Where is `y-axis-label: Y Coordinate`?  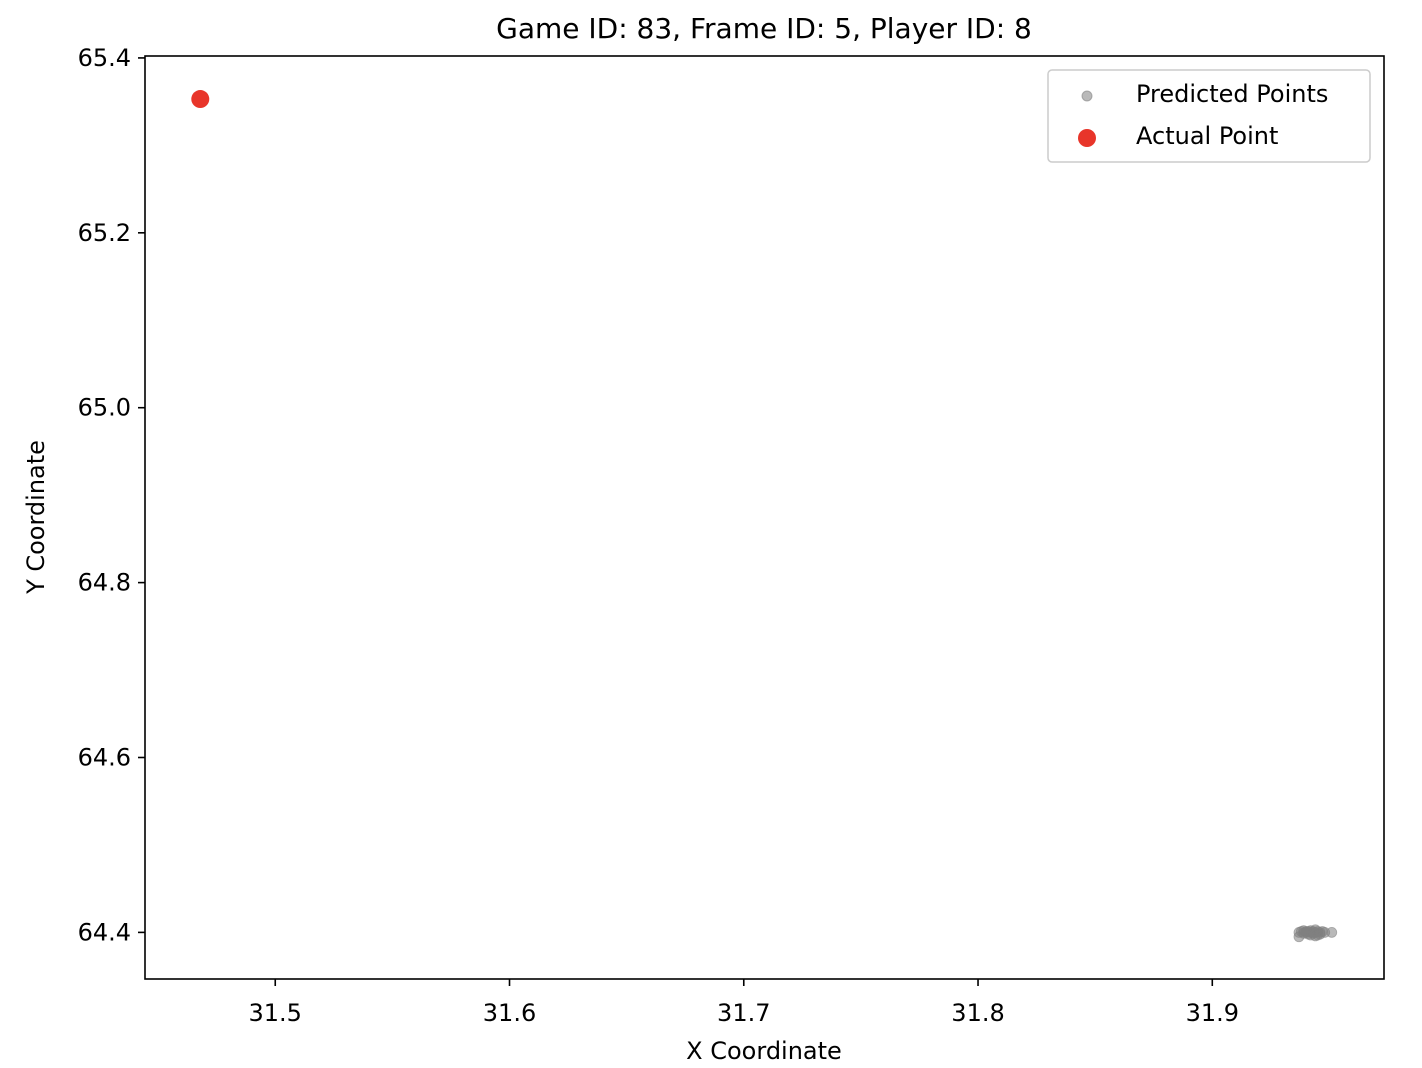
y-axis-label: Y Coordinate is located at coordinates (36, 517).